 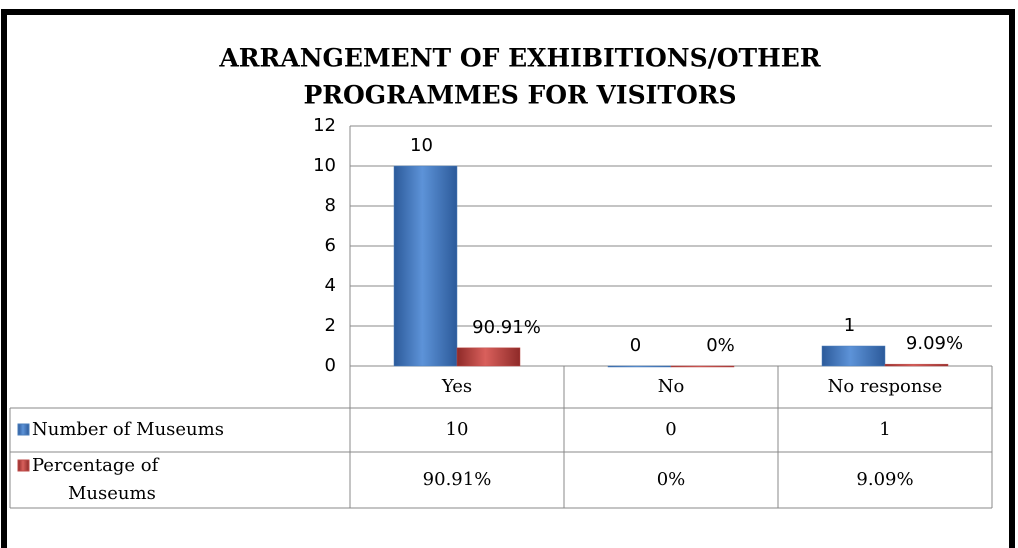 What do you see at coordinates (421, 145) in the screenshot?
I see `data-label: 10` at bounding box center [421, 145].